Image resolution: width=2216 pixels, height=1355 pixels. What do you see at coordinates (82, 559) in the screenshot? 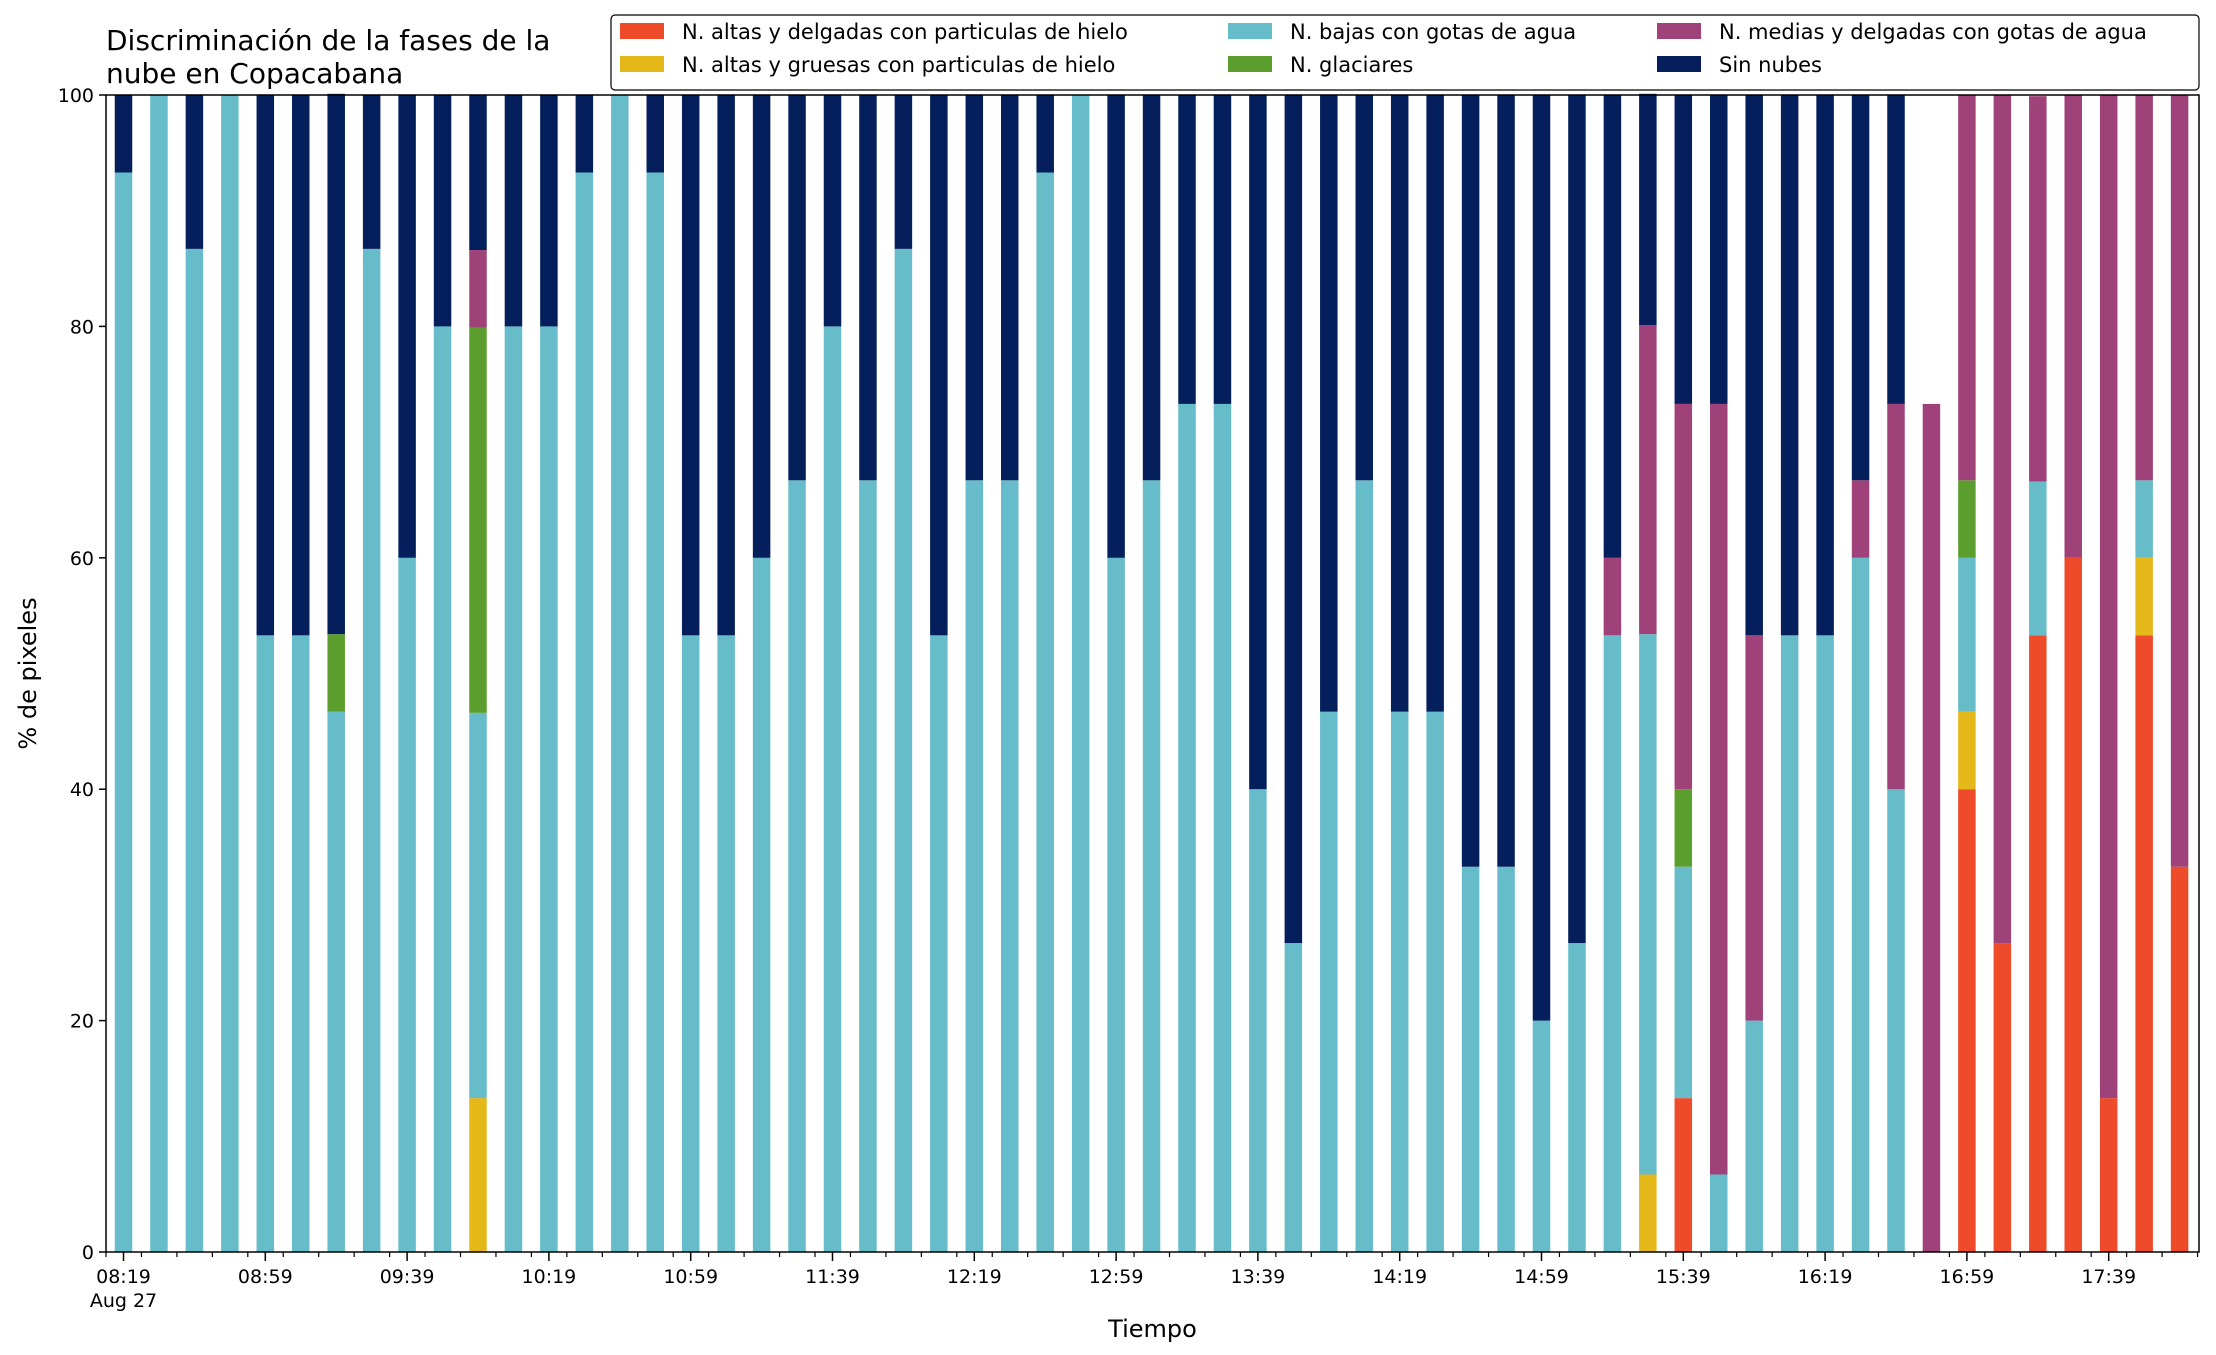
I see `y-tick-label: 60` at bounding box center [82, 559].